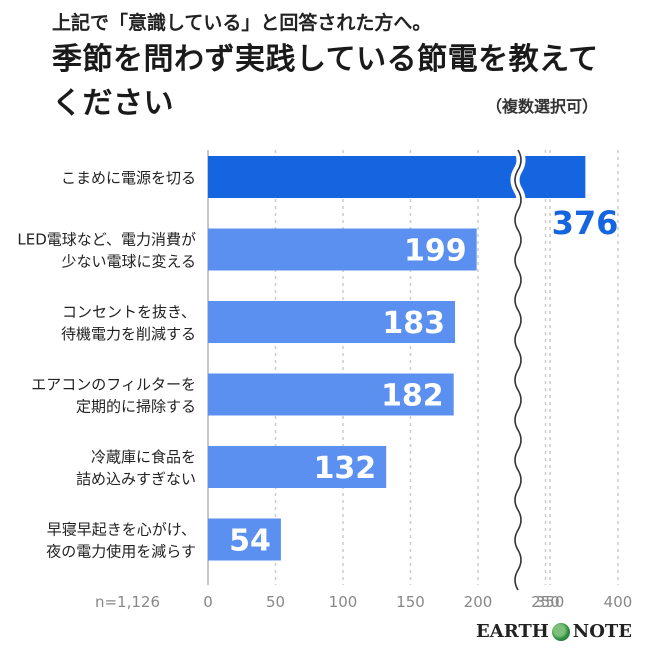 The width and height of the screenshot is (650, 650). What do you see at coordinates (410, 602) in the screenshot?
I see `x-tick-label: 150` at bounding box center [410, 602].